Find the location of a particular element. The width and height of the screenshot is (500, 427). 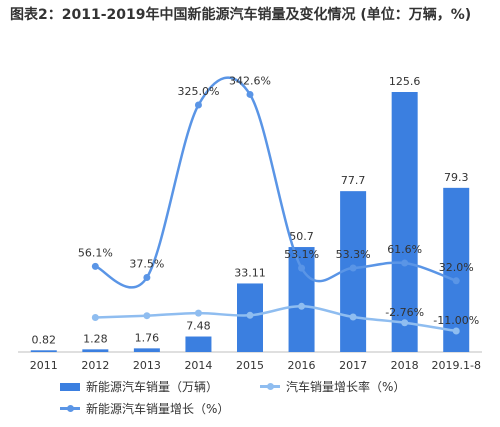

nev-growth-label: 53.3% is located at coordinates (353, 254).